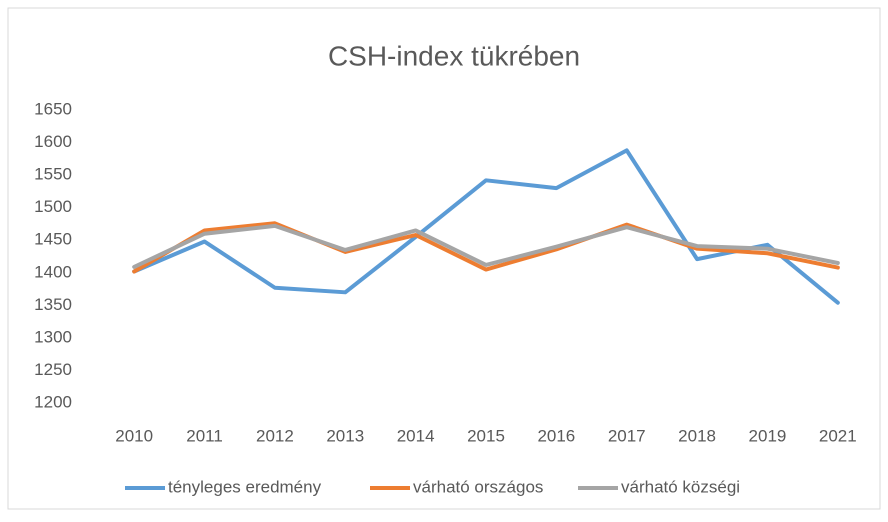  Describe the element at coordinates (345, 435) in the screenshot. I see `x-tick-label: 2013` at that location.